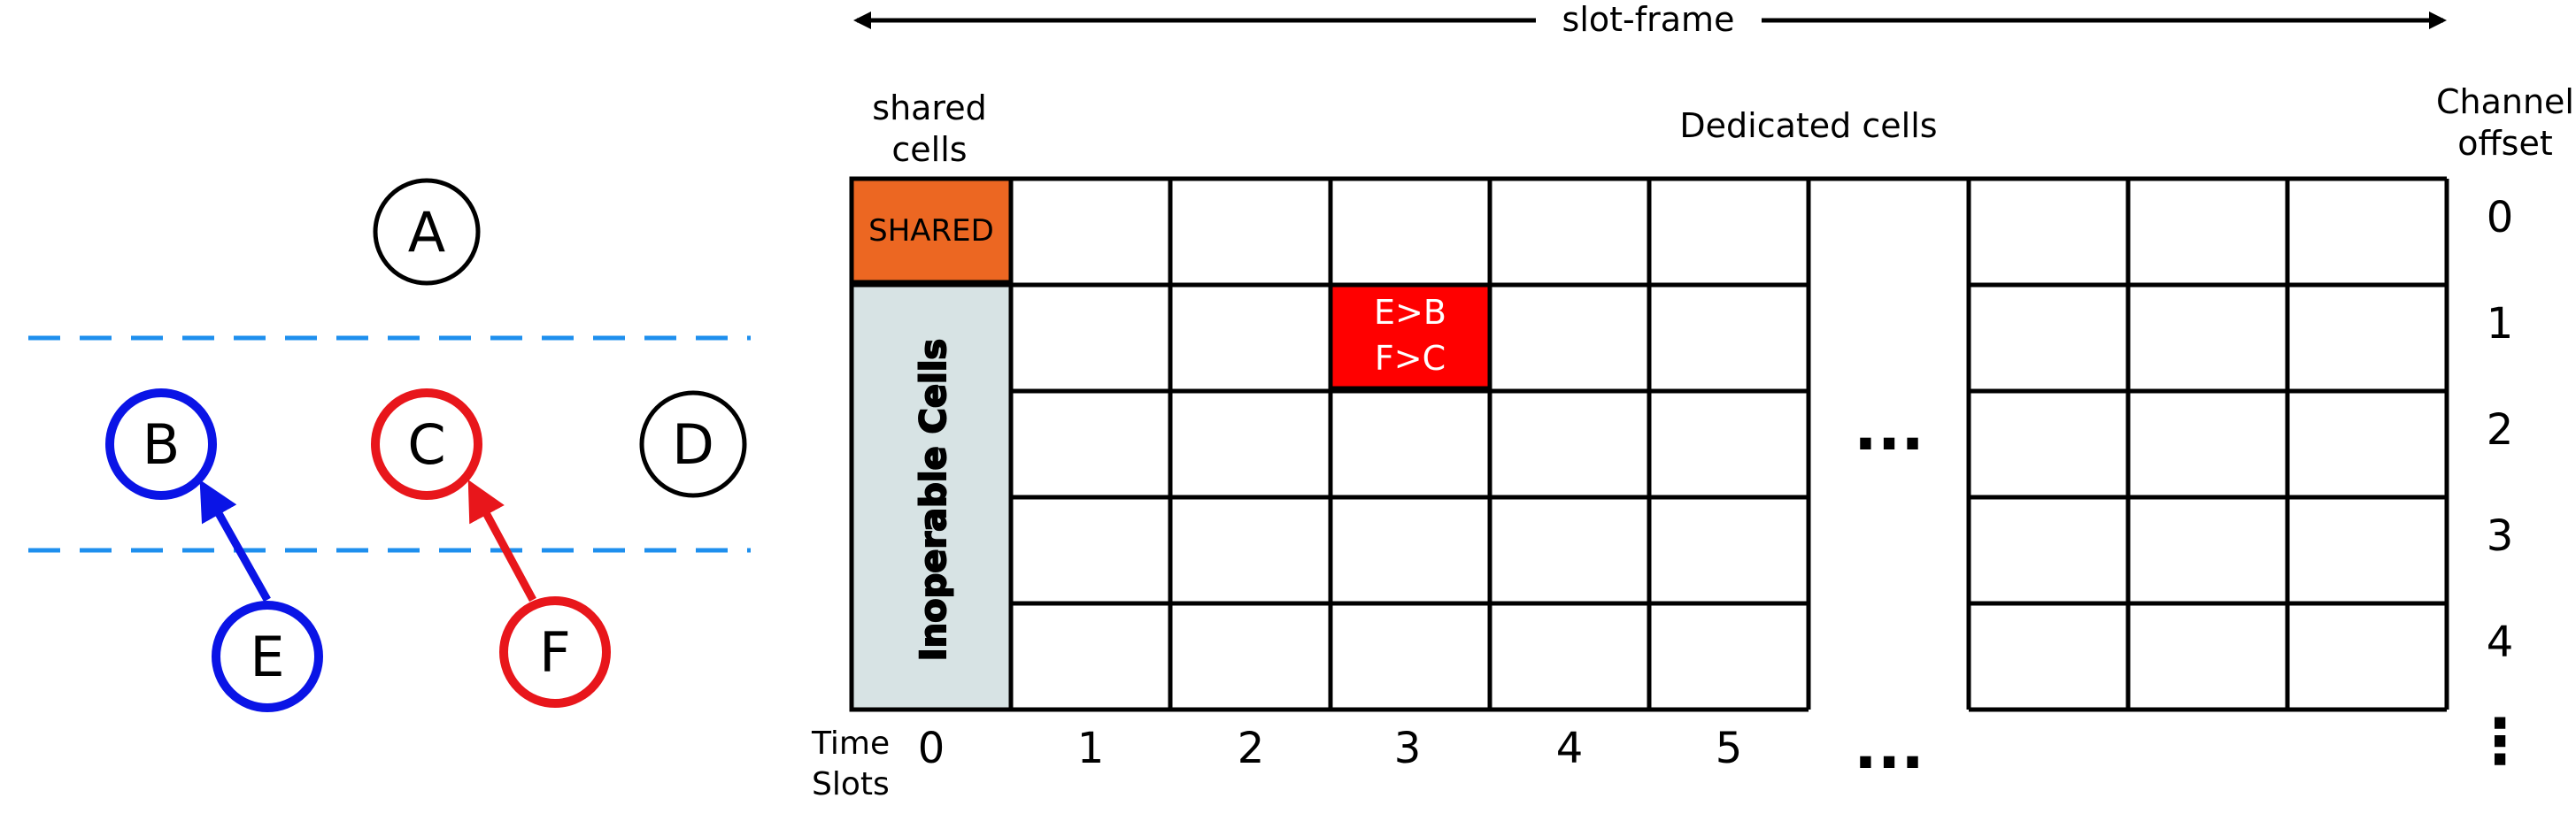  I want to click on node-d-label: D, so click(693, 444).